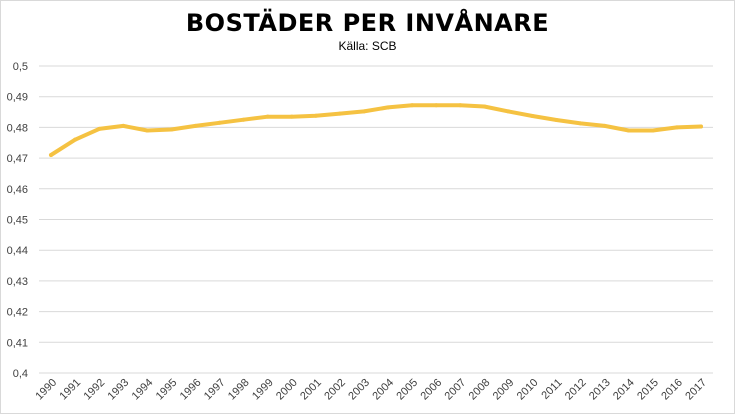 The height and width of the screenshot is (414, 735). I want to click on x-tick-label: 2002, so click(335, 390).